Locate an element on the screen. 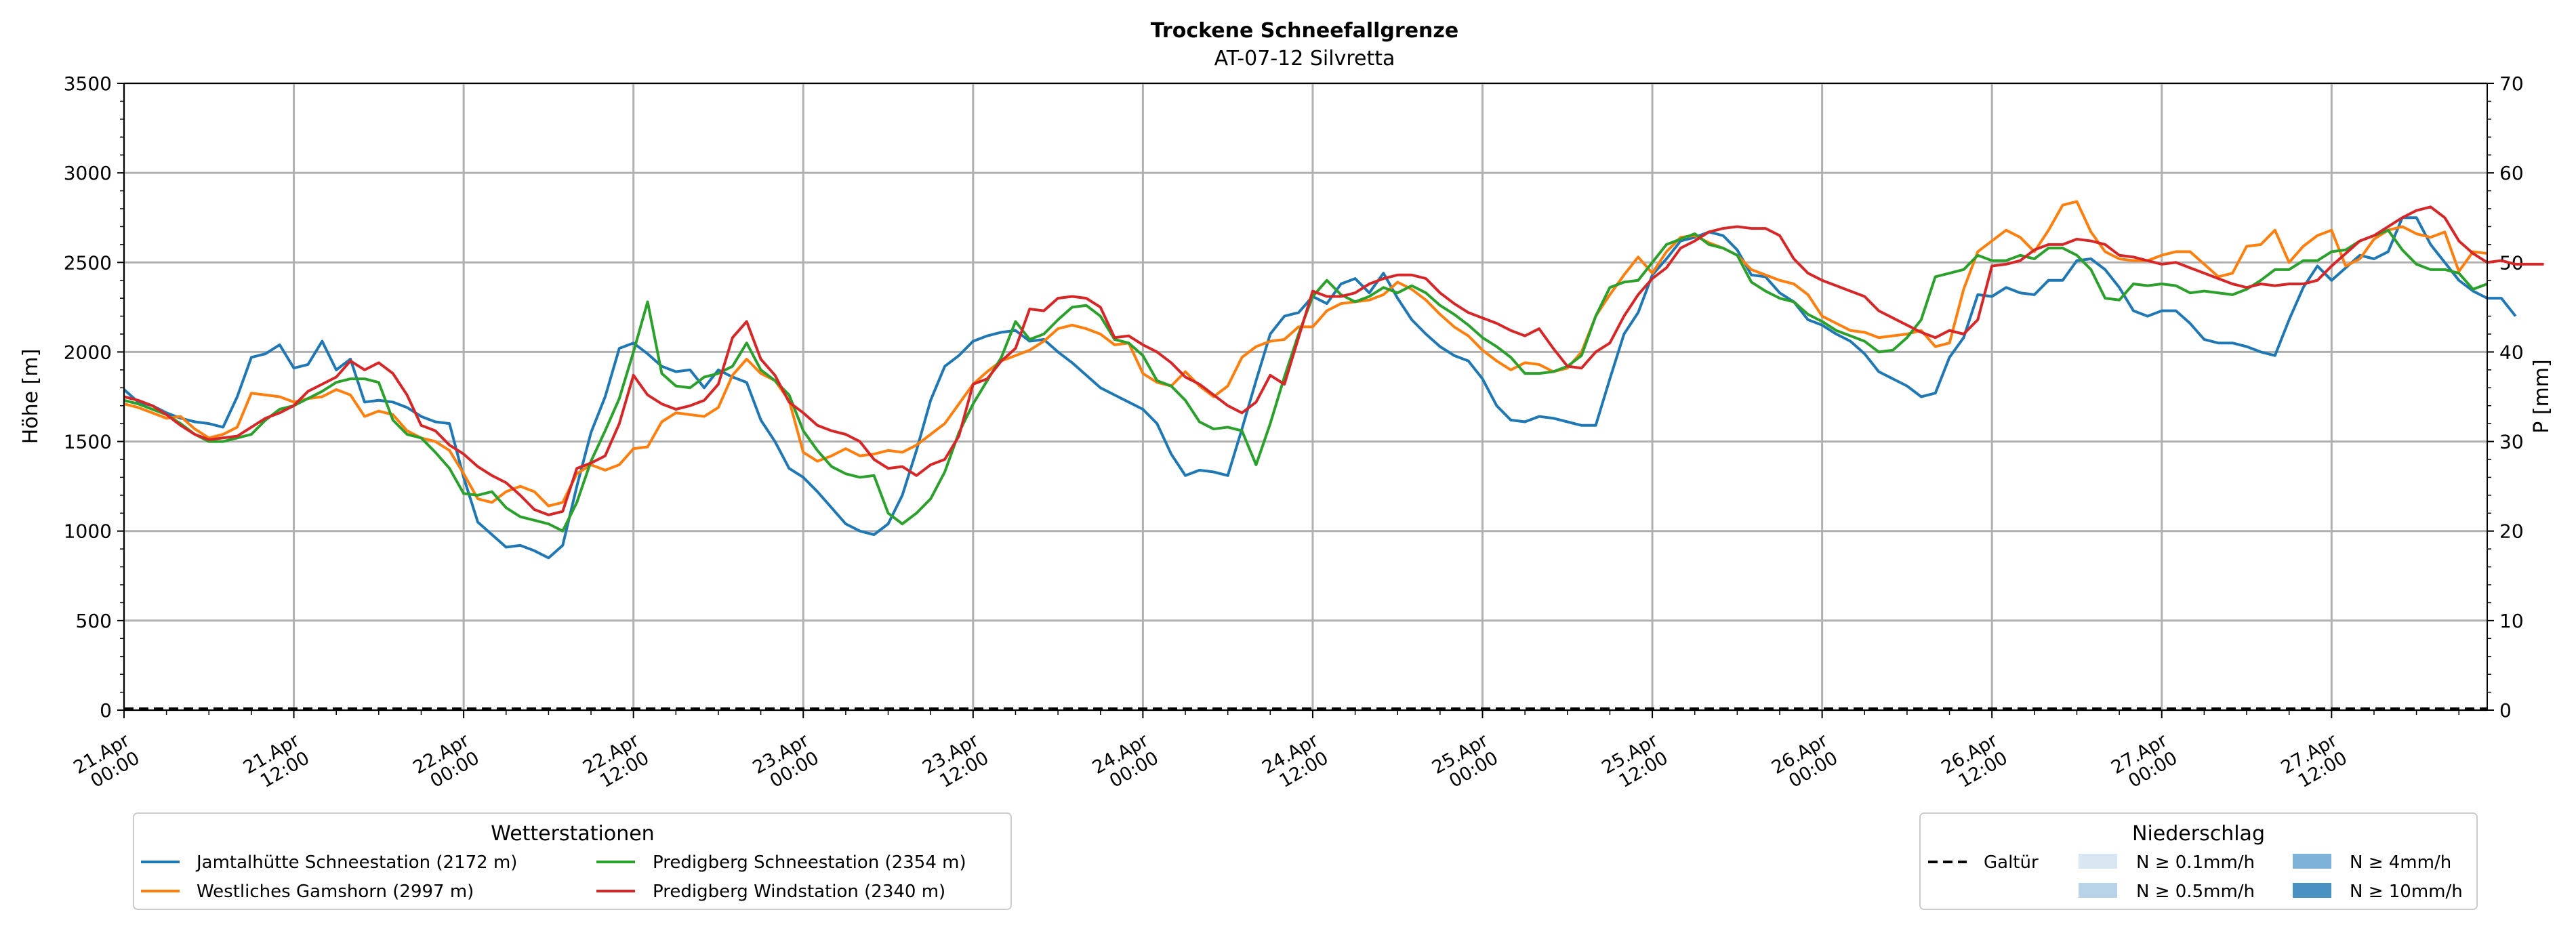 This screenshot has height=929, width=2576. legend-precip-title: Niederschlag is located at coordinates (2199, 834).